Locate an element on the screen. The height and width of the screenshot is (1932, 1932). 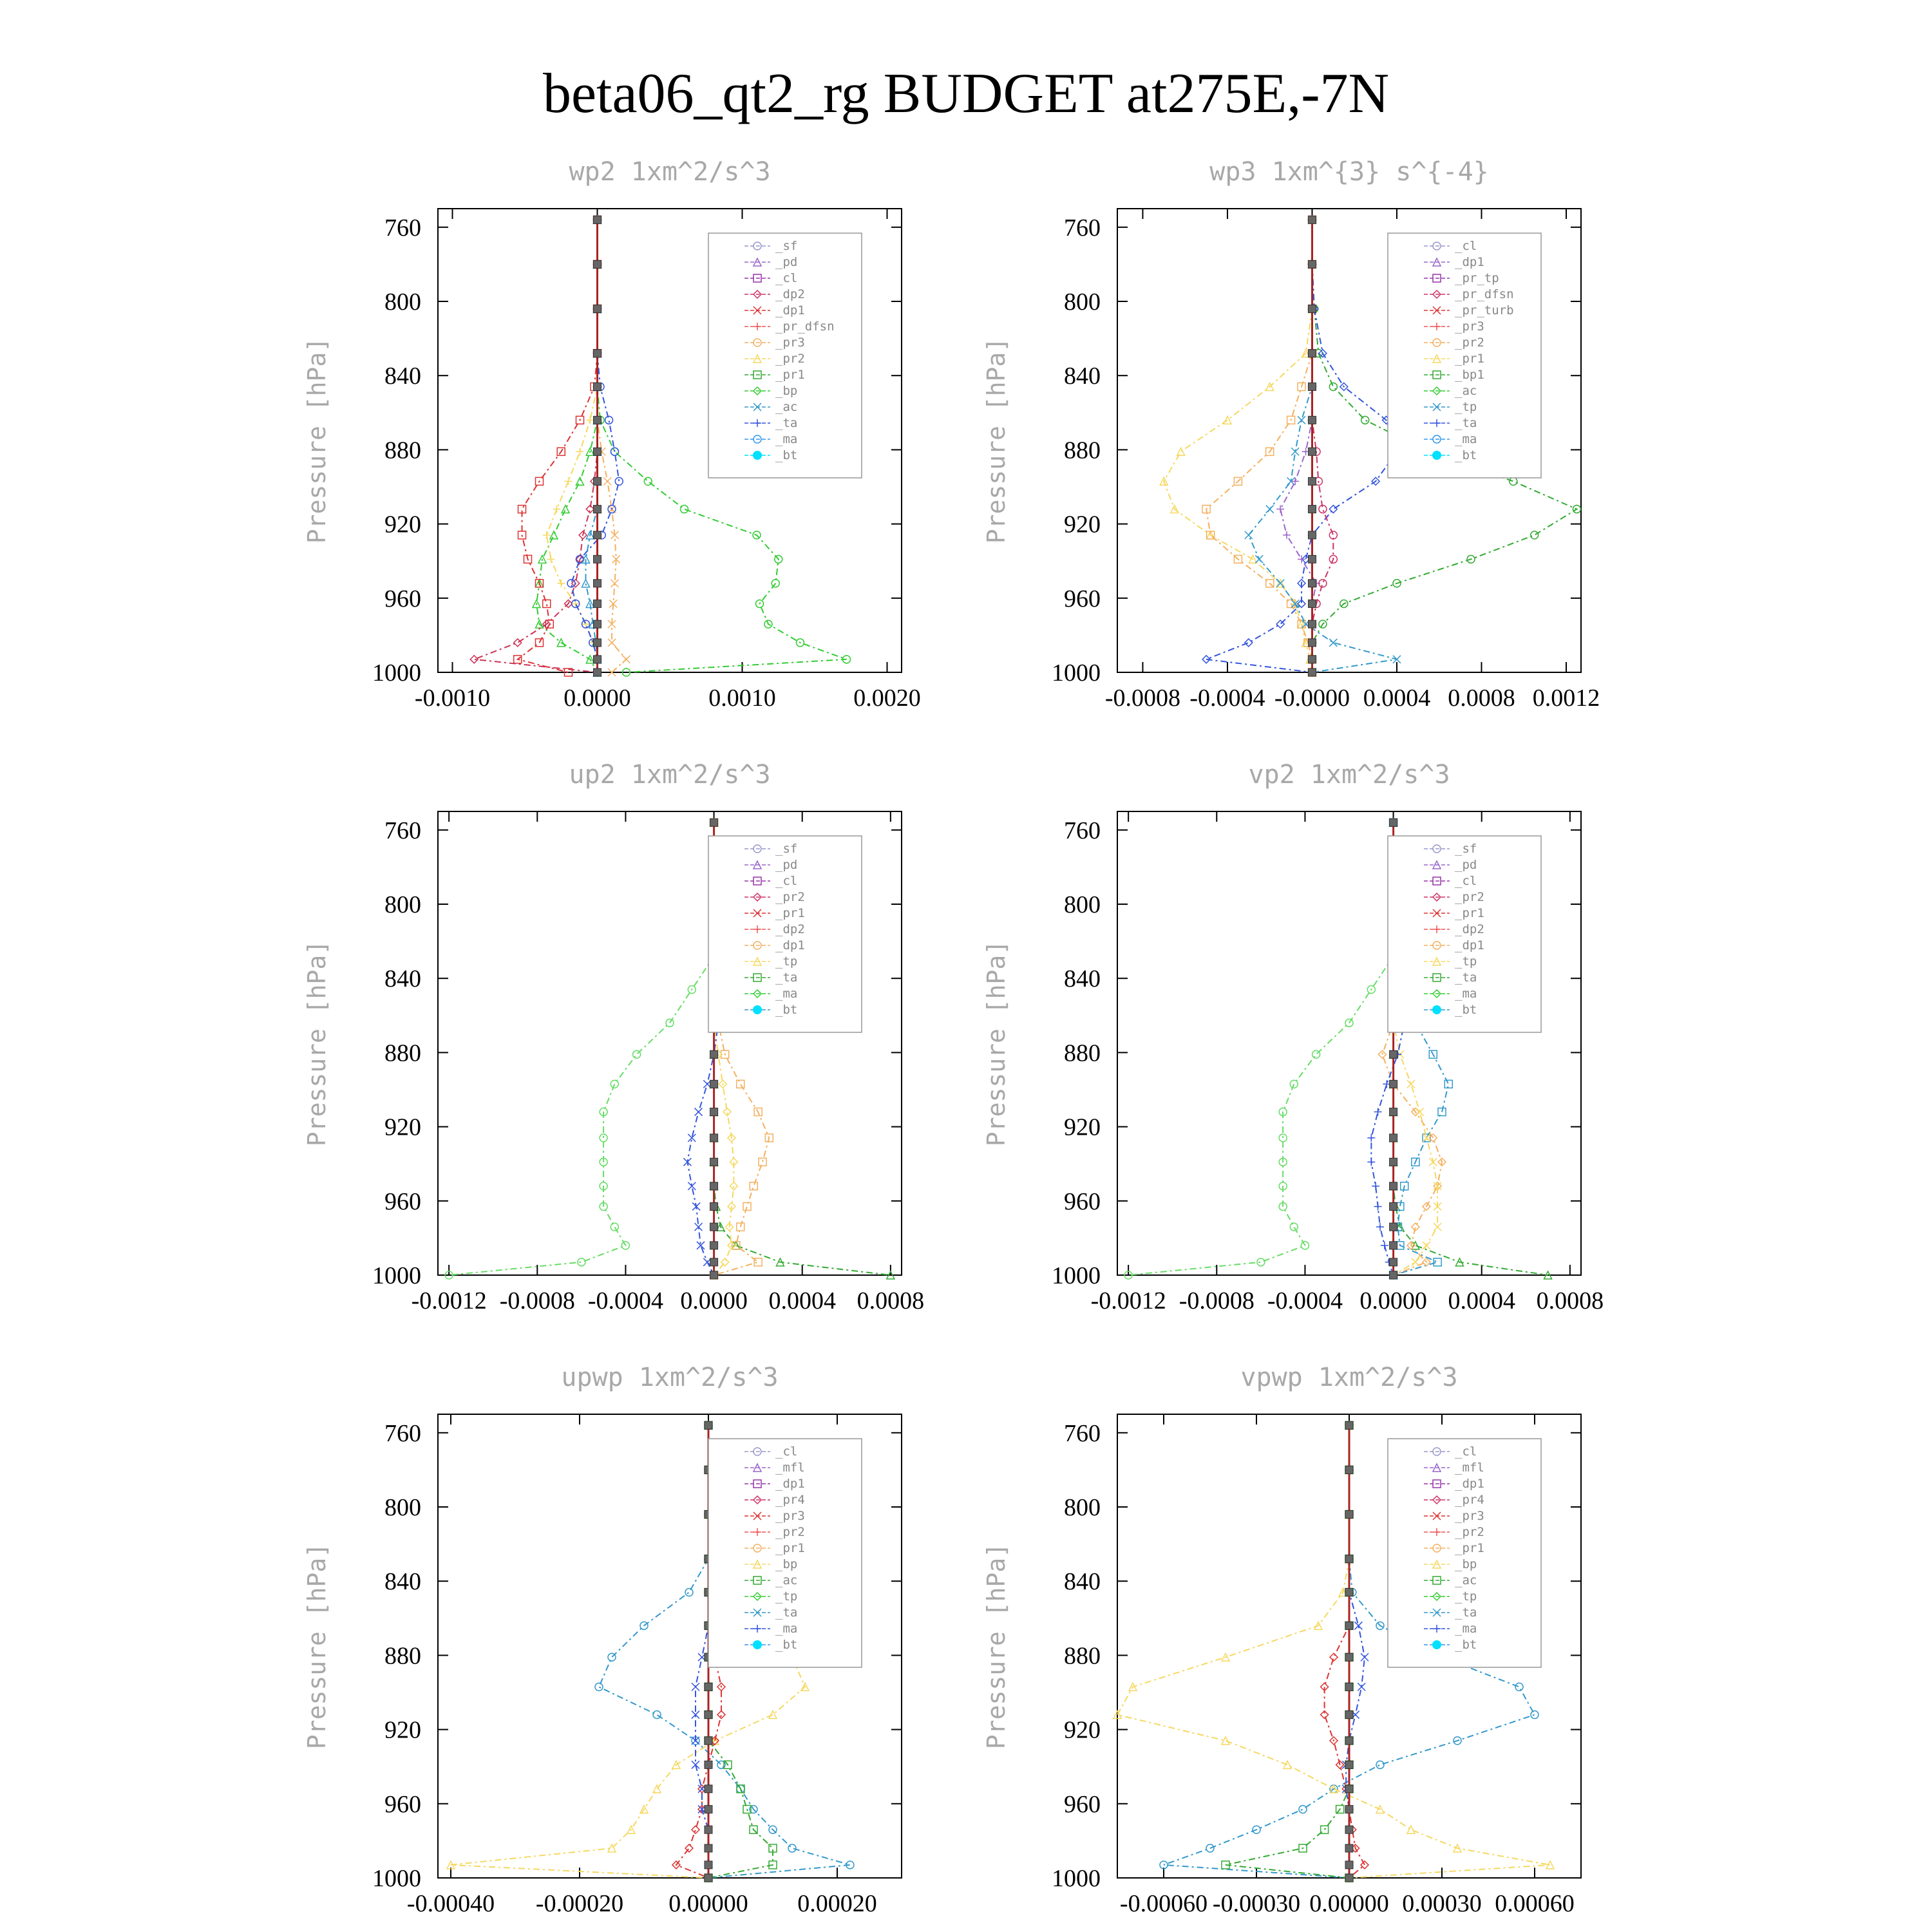
x-tick-label: 0.00000 is located at coordinates (708, 1903).